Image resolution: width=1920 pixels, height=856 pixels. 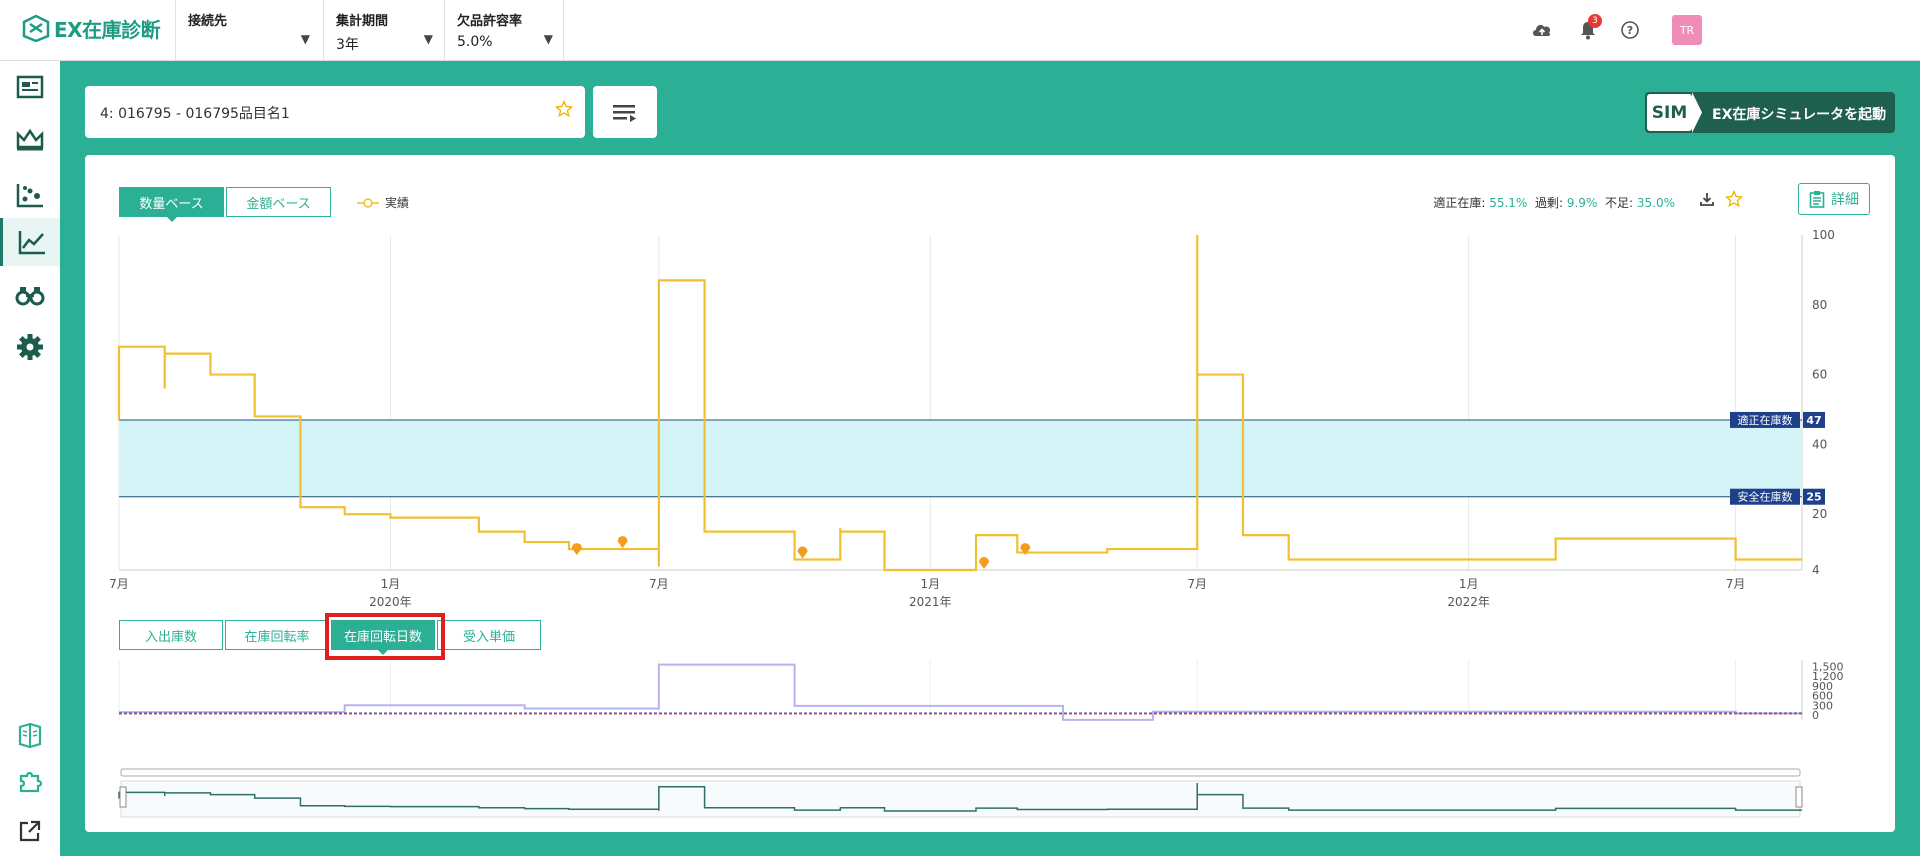 What do you see at coordinates (930, 602) in the screenshot?
I see `year-label: 2021年` at bounding box center [930, 602].